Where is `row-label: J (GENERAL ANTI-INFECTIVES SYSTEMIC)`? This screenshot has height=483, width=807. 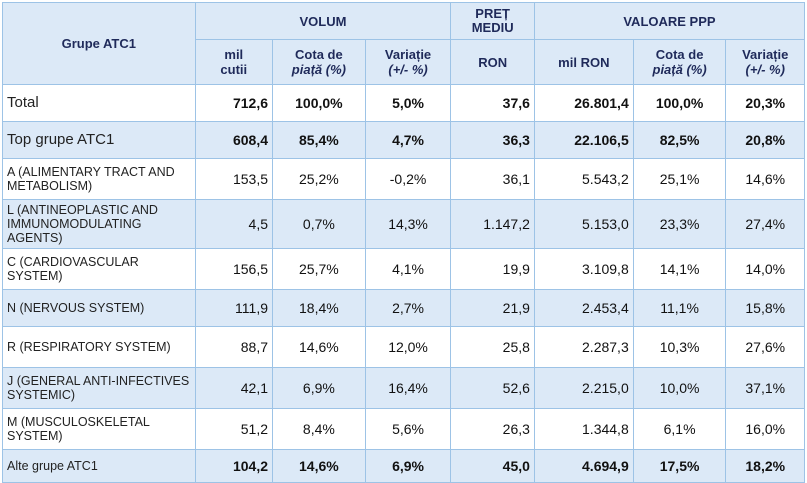
row-label: J (GENERAL ANTI-INFECTIVES SYSTEMIC) is located at coordinates (99, 388).